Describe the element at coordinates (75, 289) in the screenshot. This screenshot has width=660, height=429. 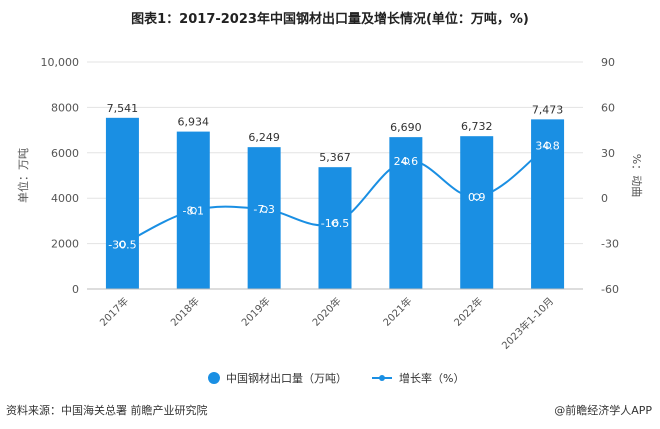
I see `left-tick-label: 0` at that location.